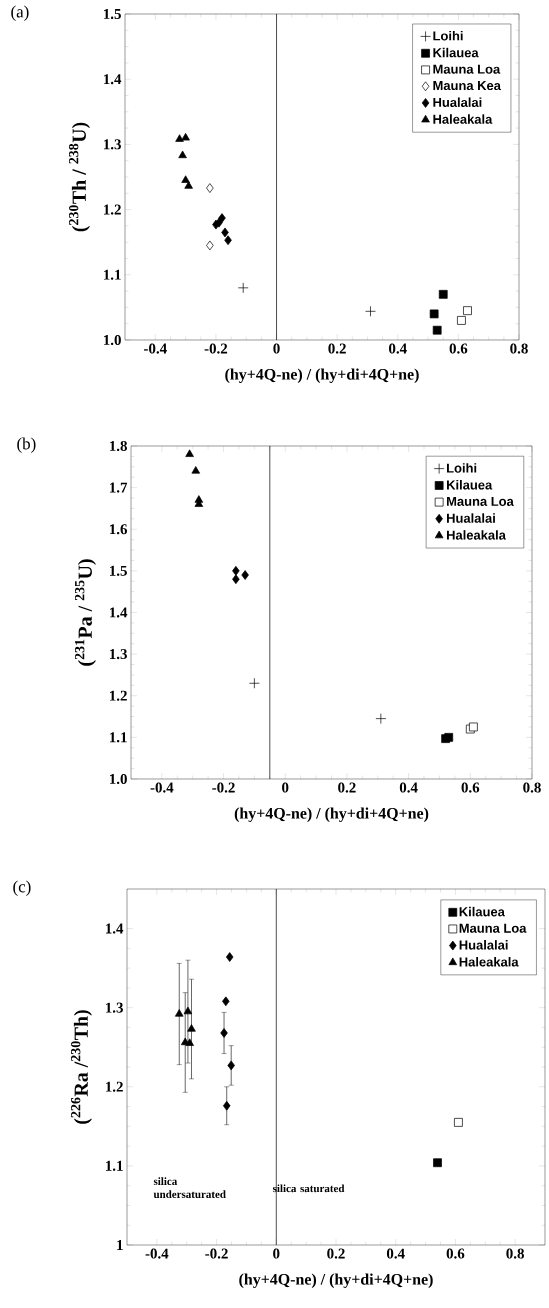  What do you see at coordinates (81, 1067) in the screenshot?
I see `y-axis-title: ($^{226}$Ra /$^{230}$Th)` at bounding box center [81, 1067].